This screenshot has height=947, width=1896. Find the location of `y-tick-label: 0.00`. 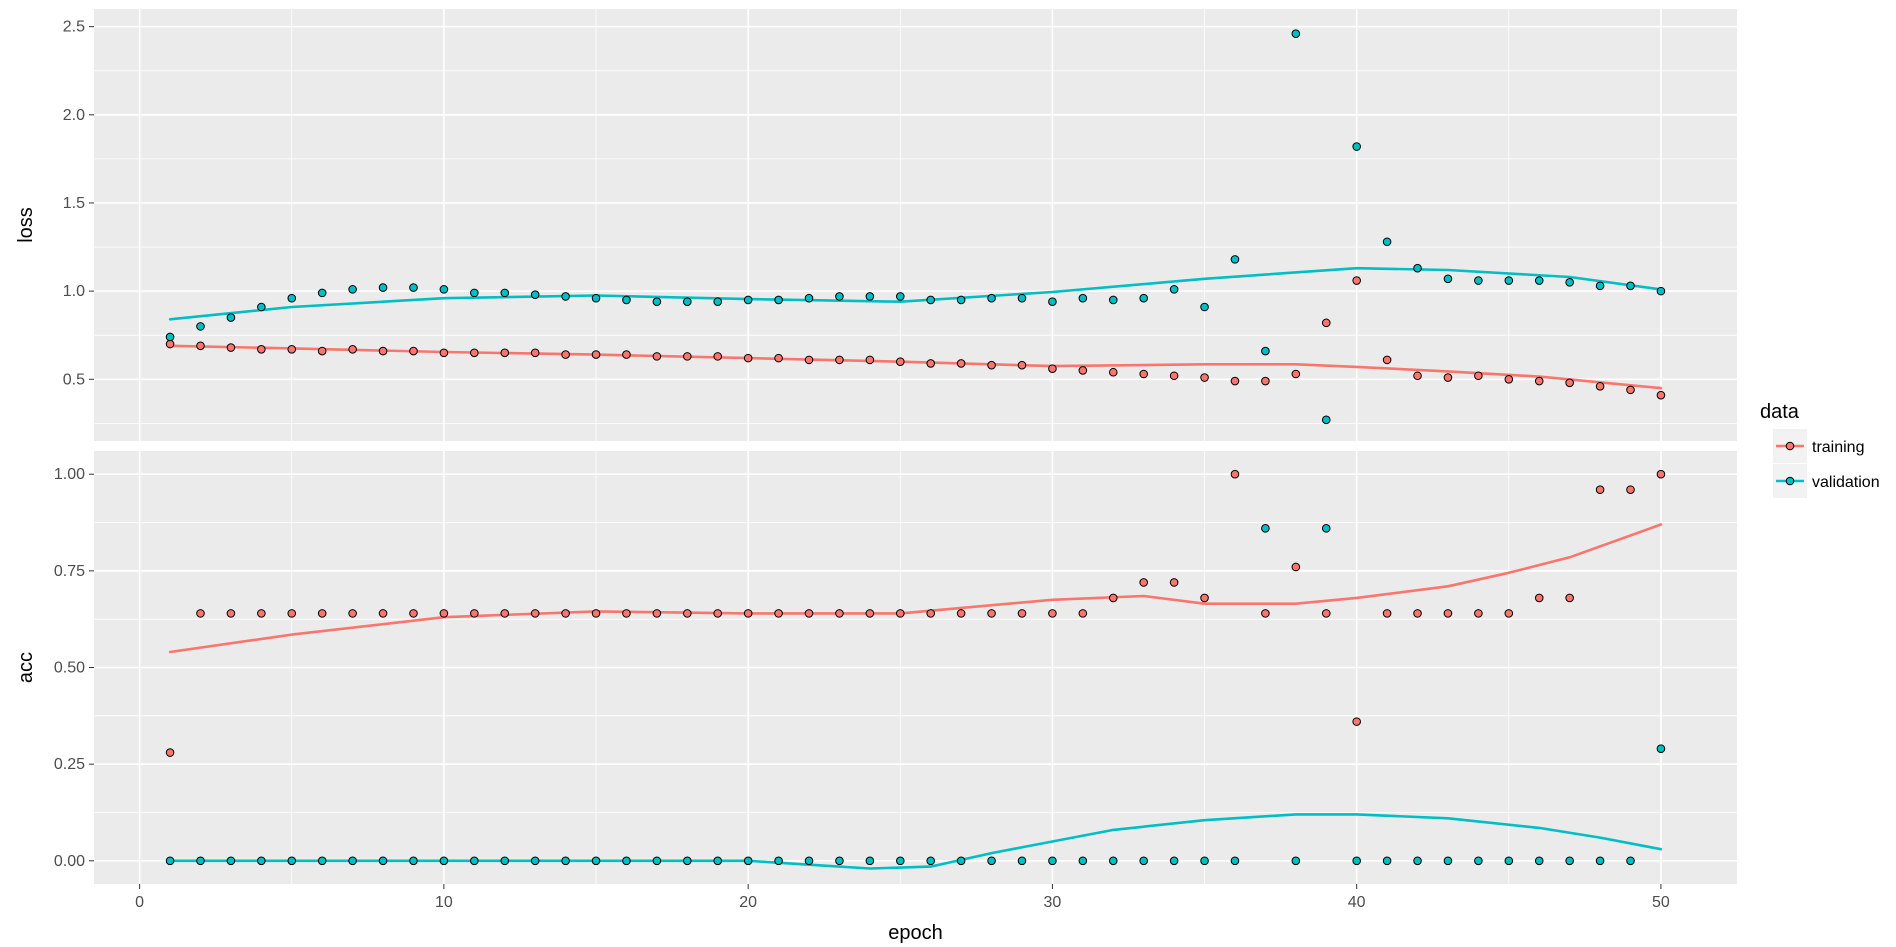

y-tick-label: 0.00 is located at coordinates (69, 861).